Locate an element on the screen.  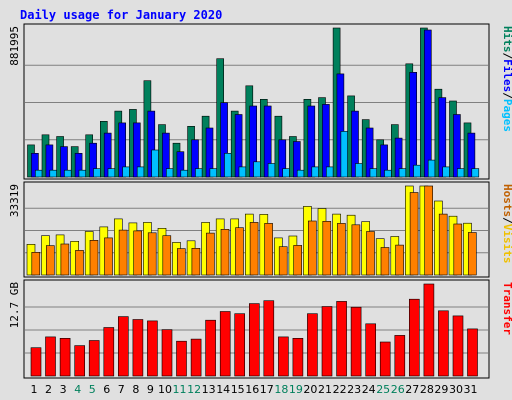
day-label-9: 9 is located at coordinates (150, 389).